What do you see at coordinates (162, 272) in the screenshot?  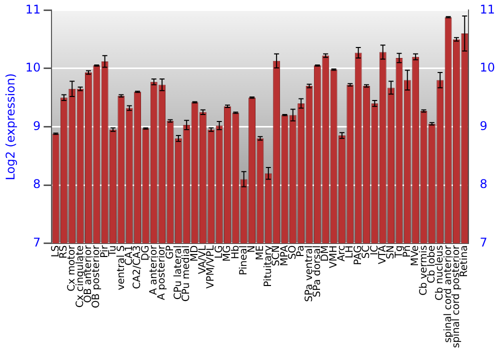 I see `x-tick-label: A posterior` at bounding box center [162, 272].